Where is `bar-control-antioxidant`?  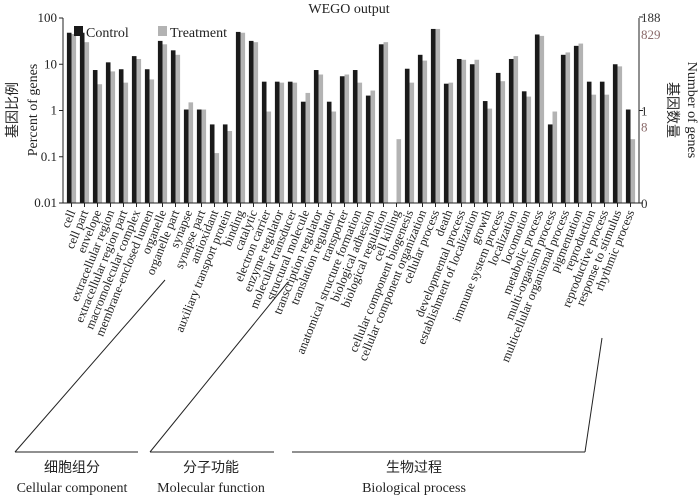 bar-control-antioxidant is located at coordinates (212, 163).